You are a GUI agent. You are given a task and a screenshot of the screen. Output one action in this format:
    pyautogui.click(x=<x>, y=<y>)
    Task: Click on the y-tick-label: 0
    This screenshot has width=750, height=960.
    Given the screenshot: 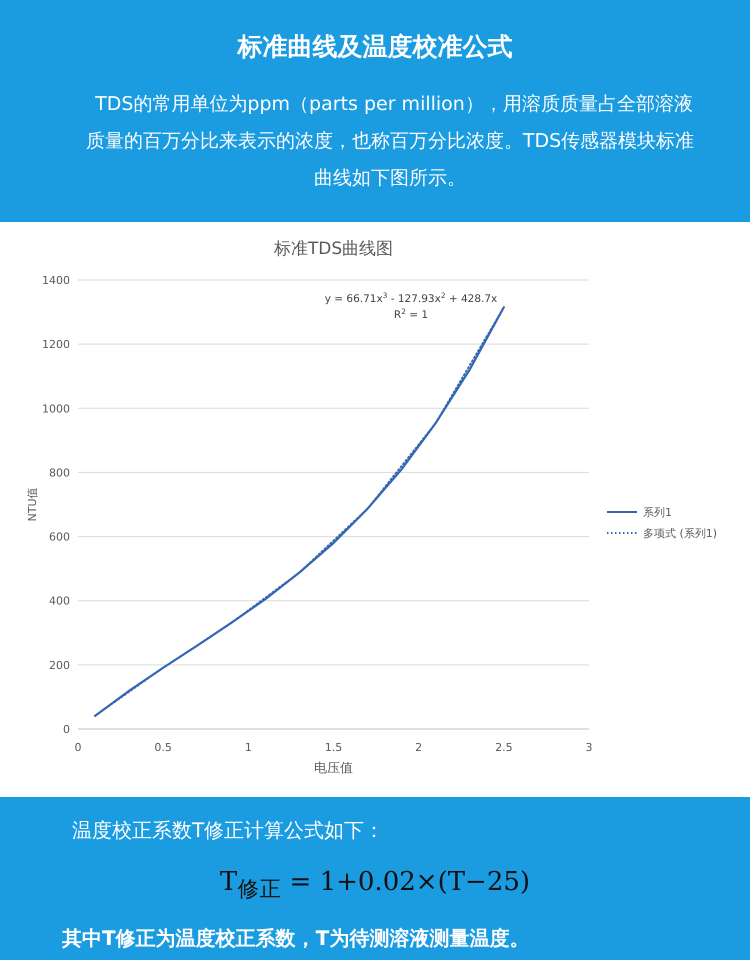 What is the action you would take?
    pyautogui.click(x=66, y=729)
    